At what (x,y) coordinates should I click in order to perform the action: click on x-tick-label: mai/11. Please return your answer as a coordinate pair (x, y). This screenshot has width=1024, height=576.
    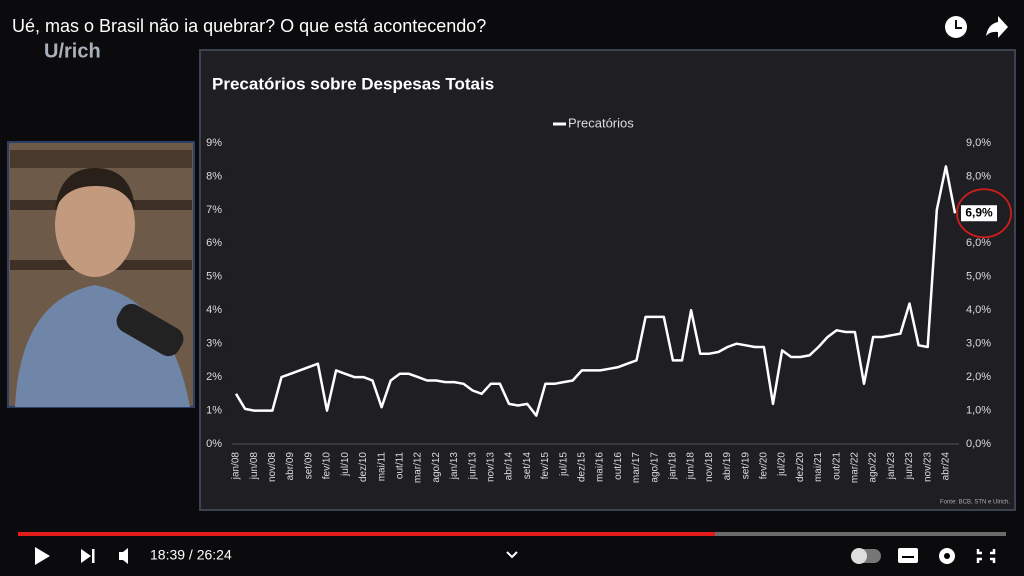
    Looking at the image, I should click on (381, 467).